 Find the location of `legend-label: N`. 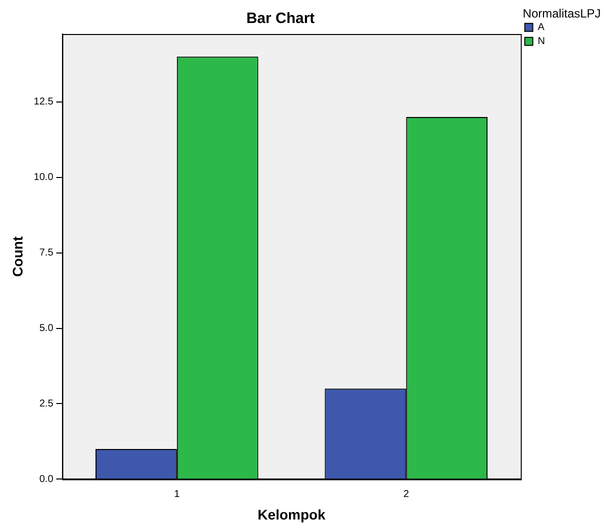

legend-label: N is located at coordinates (542, 42).